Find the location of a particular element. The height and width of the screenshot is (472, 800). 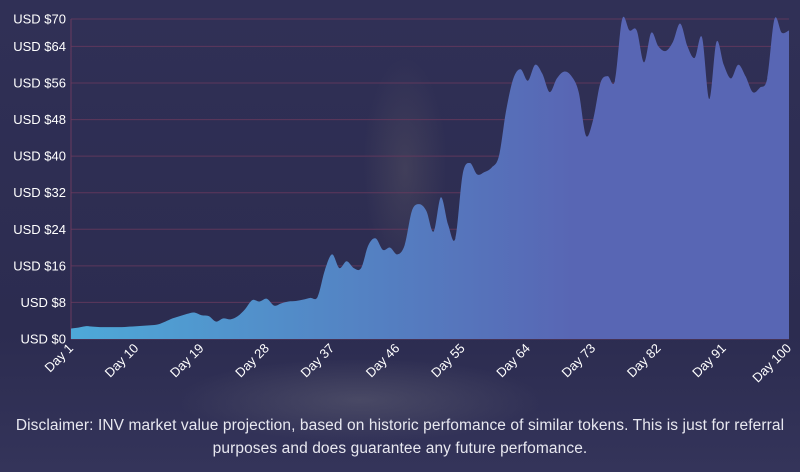

y-tick-label: USD $24 is located at coordinates (39, 229).